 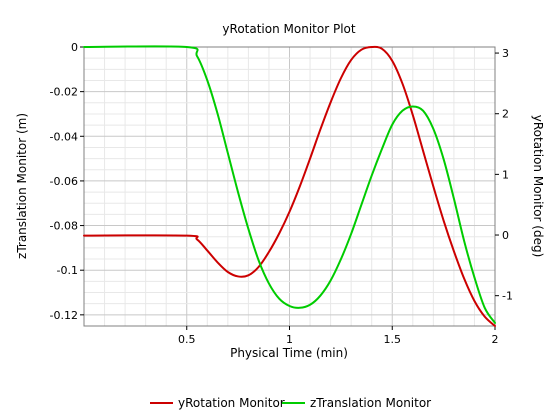 What do you see at coordinates (505, 53) in the screenshot?
I see `y-right-tick-label: 3` at bounding box center [505, 53].